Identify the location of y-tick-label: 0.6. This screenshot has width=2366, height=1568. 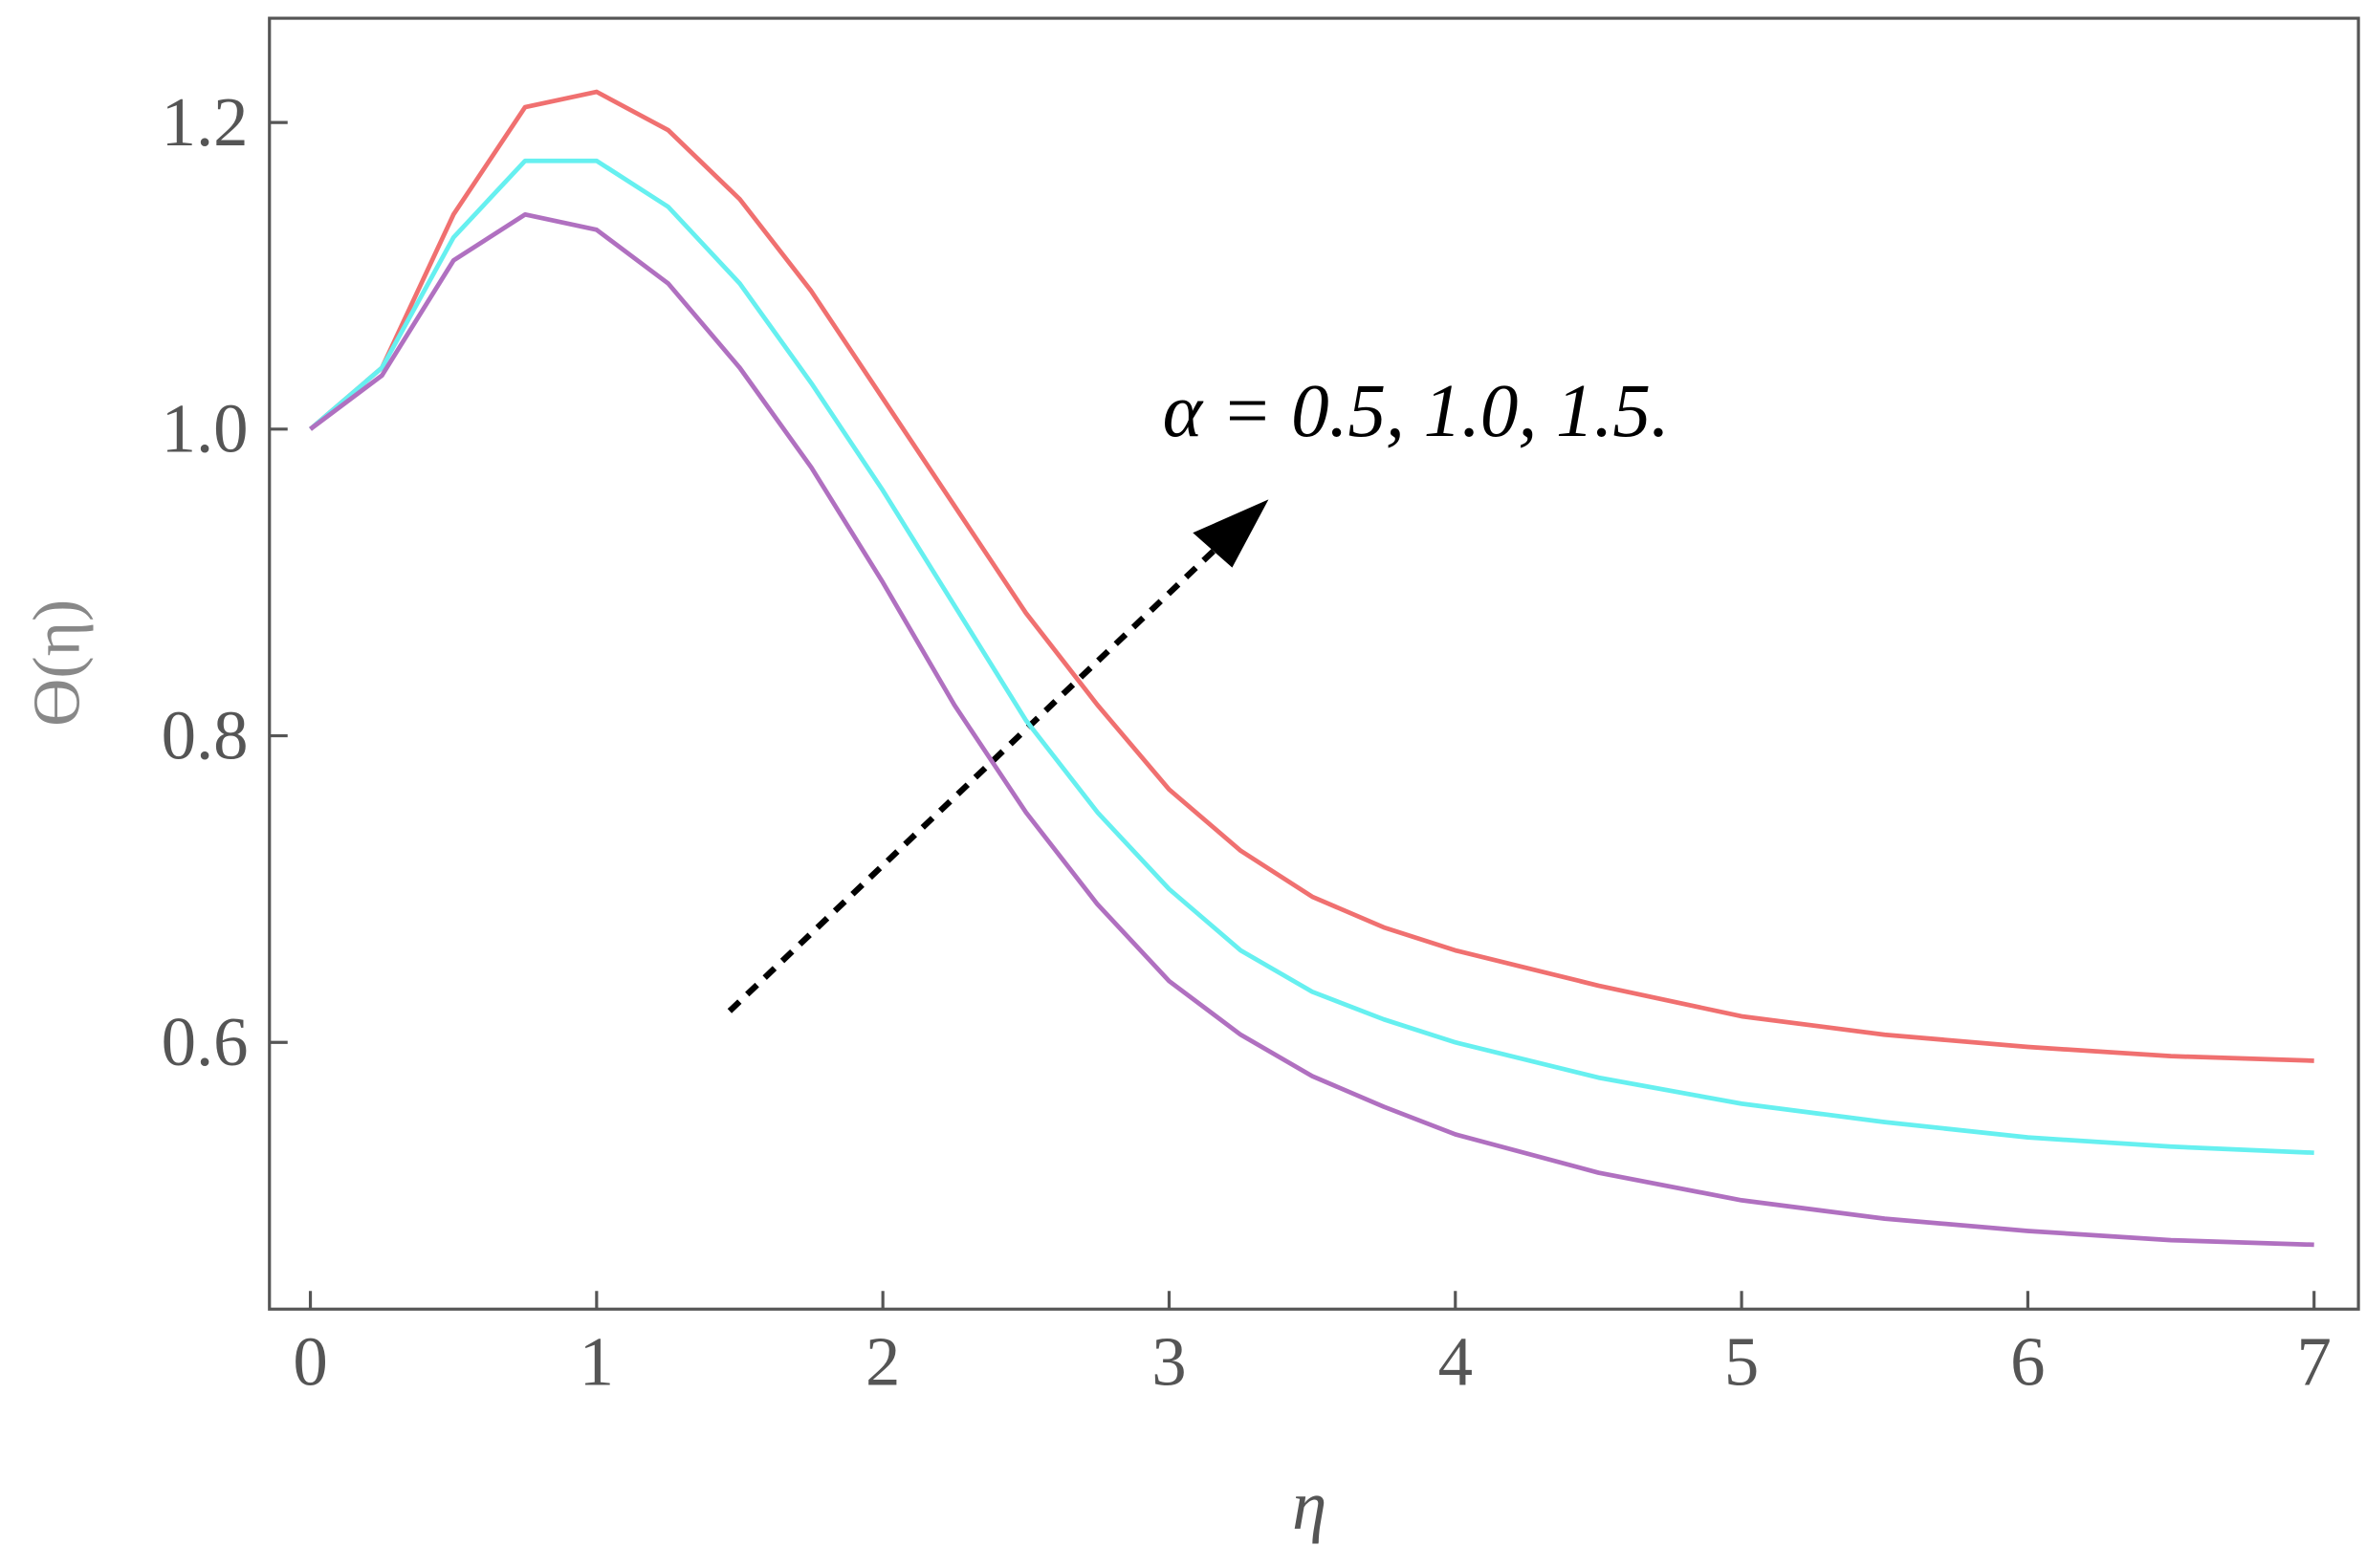
(205, 1041).